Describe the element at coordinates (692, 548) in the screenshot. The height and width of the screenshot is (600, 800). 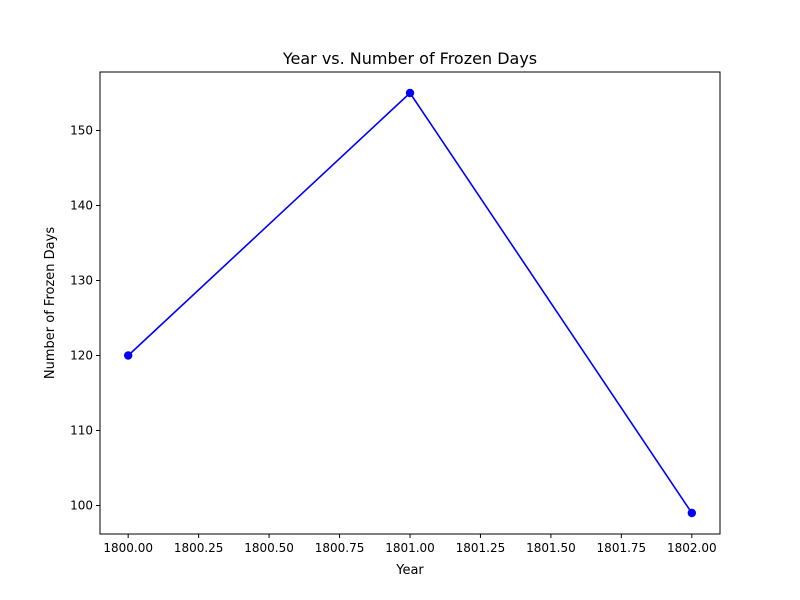
I see `x-tick-label: 1802.00` at that location.